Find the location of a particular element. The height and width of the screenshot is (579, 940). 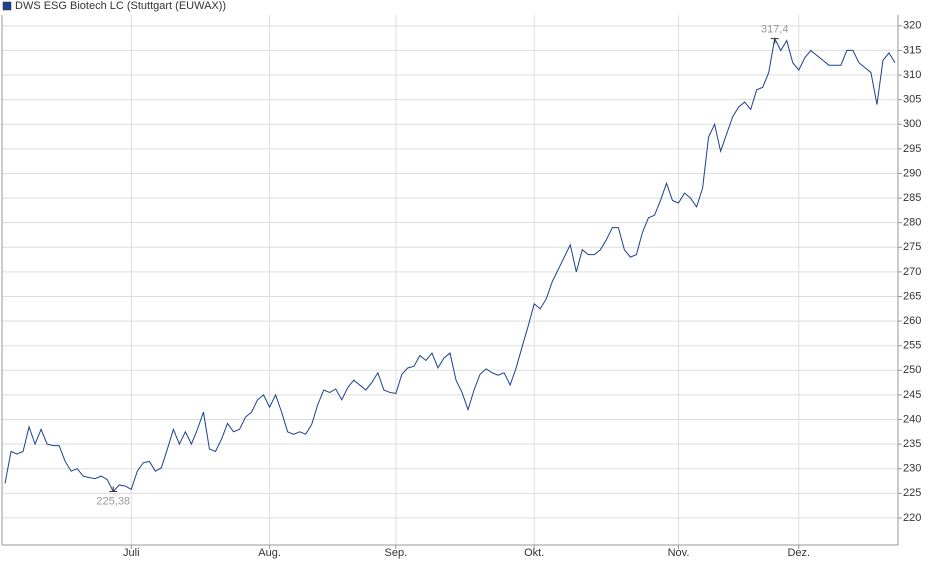

y-tick-label: 245 is located at coordinates (912, 395).